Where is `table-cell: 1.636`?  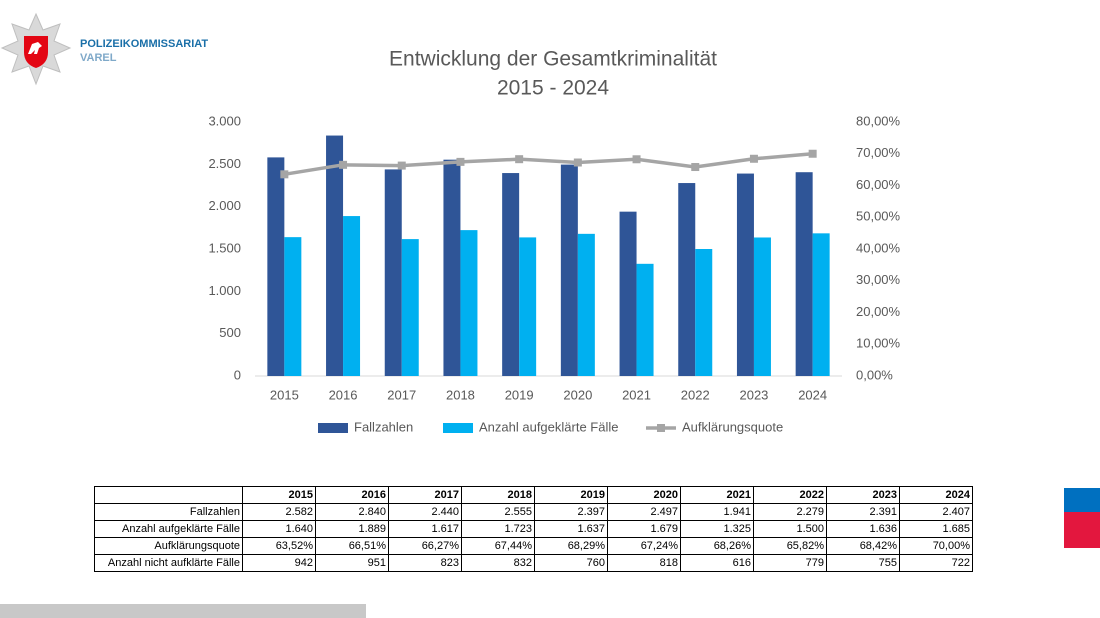
table-cell: 1.636 is located at coordinates (863, 529).